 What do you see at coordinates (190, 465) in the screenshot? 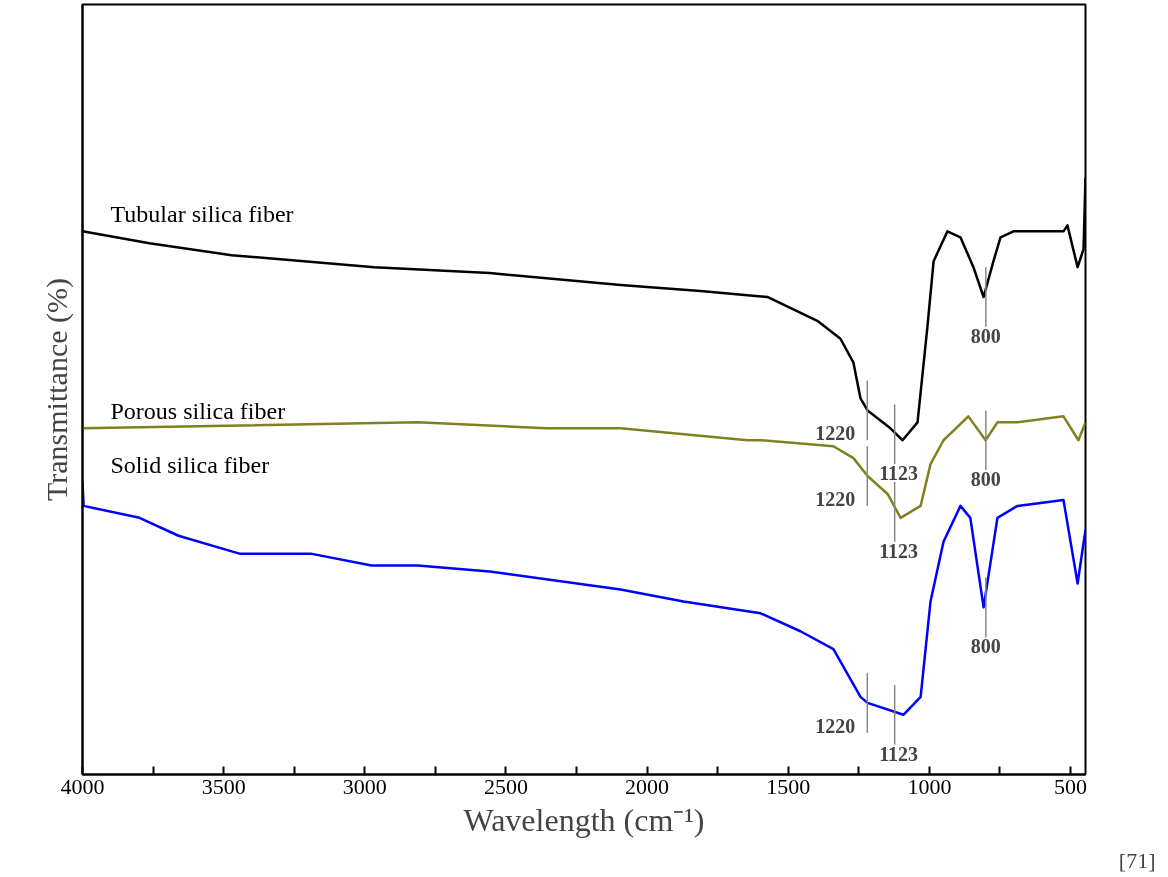
I see `series-label: Solid silica fiber` at bounding box center [190, 465].